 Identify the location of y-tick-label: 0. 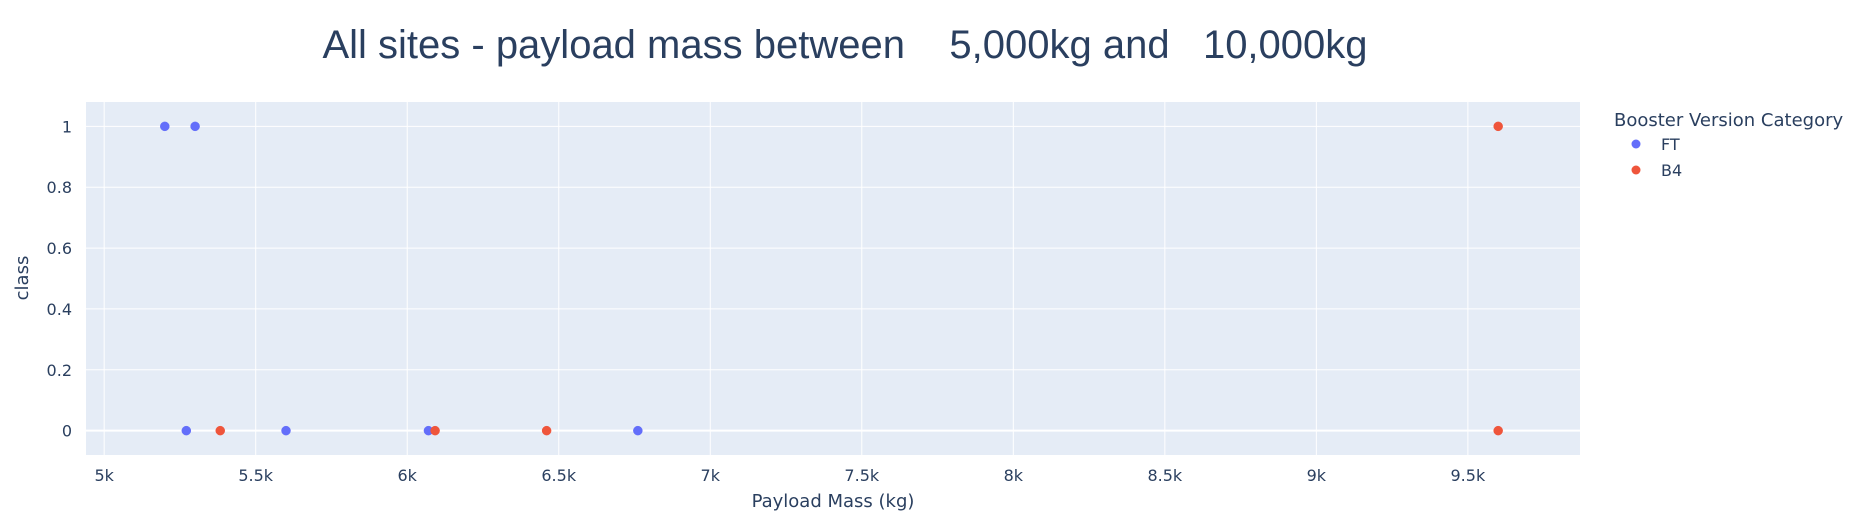
(67, 431).